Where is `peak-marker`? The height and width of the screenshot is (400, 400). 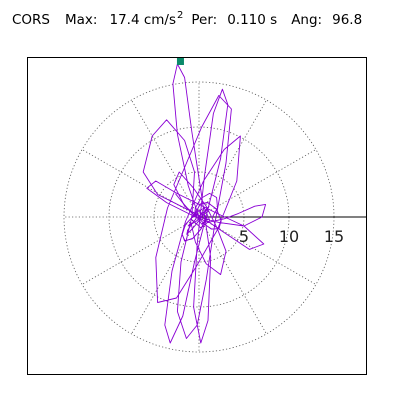 peak-marker is located at coordinates (180, 62).